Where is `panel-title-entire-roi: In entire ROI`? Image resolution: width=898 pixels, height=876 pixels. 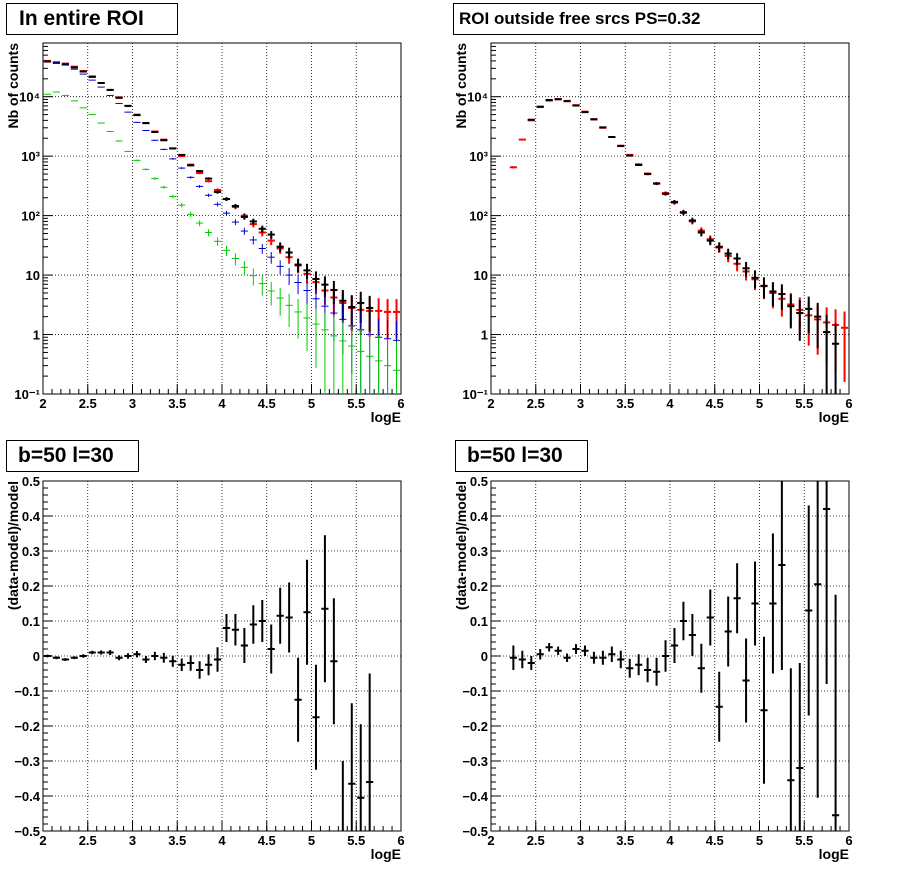
panel-title-entire-roi: In entire ROI is located at coordinates (92, 19).